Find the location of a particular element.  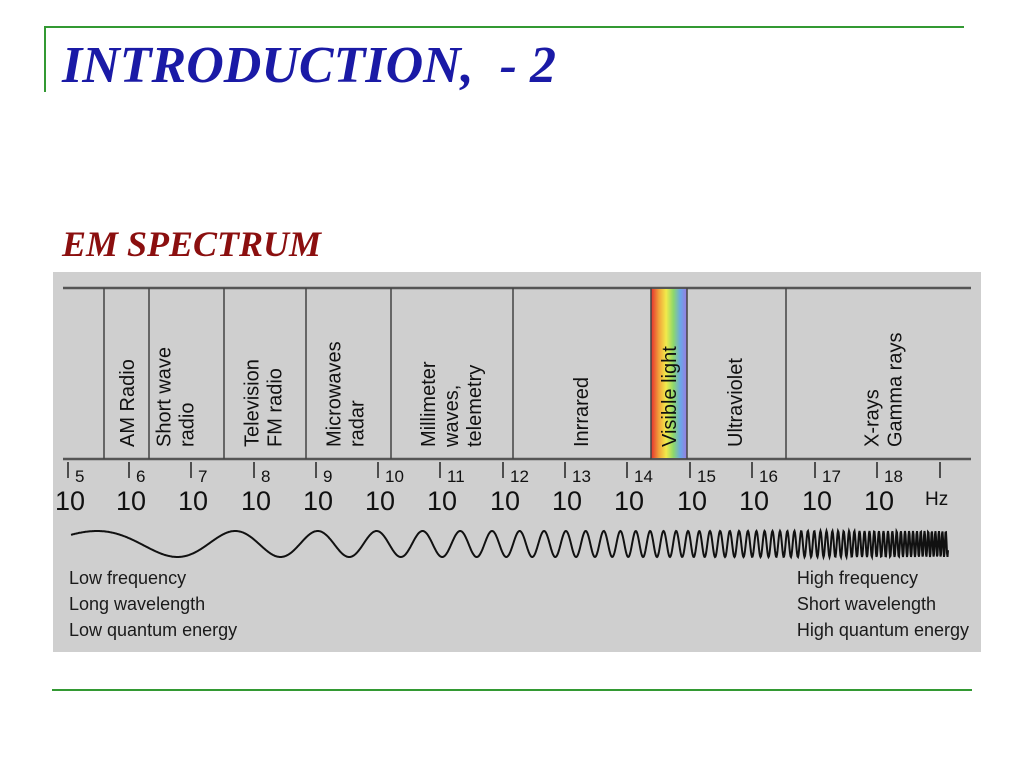

tick-exponent: 11 is located at coordinates (456, 476).